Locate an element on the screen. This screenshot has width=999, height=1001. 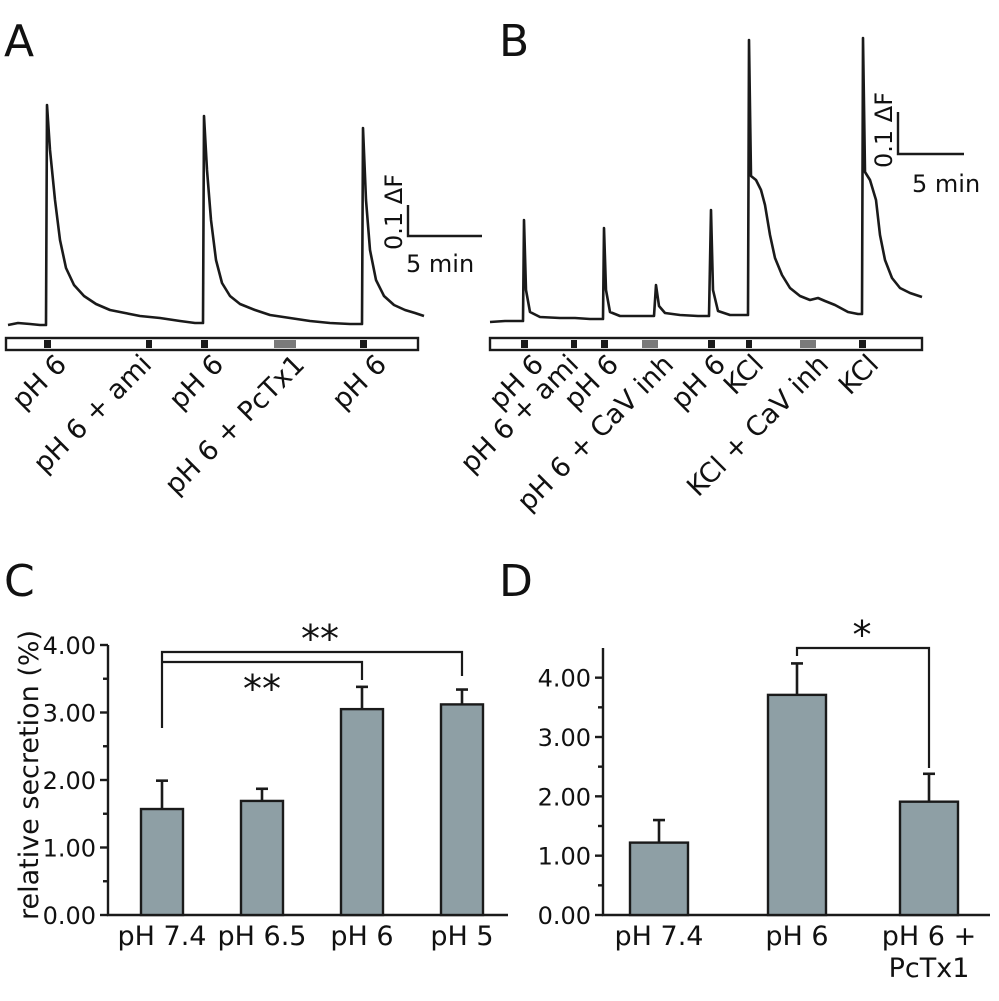
panel-b-scale-df-label: 0.1 ΔF is located at coordinates (884, 130).